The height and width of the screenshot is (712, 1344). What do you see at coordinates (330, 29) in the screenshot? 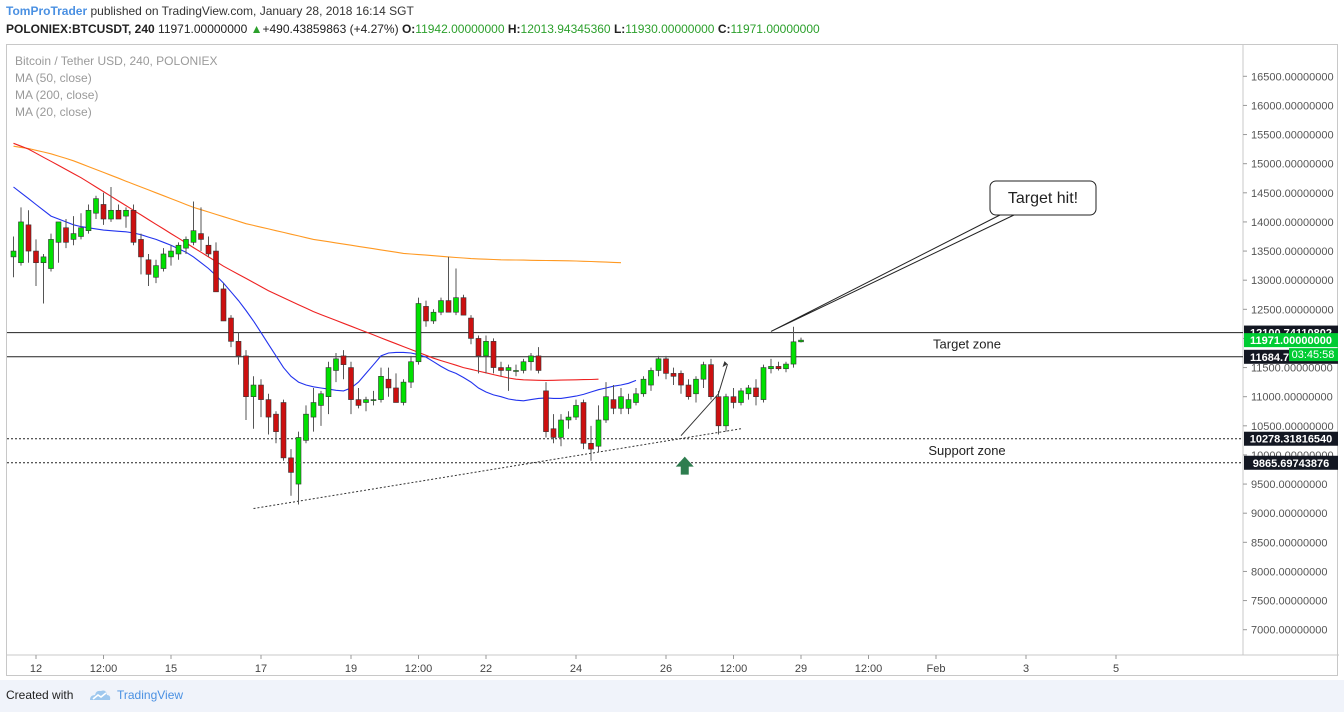
I see `price-change: +490.43859863 (+4.27%)` at bounding box center [330, 29].